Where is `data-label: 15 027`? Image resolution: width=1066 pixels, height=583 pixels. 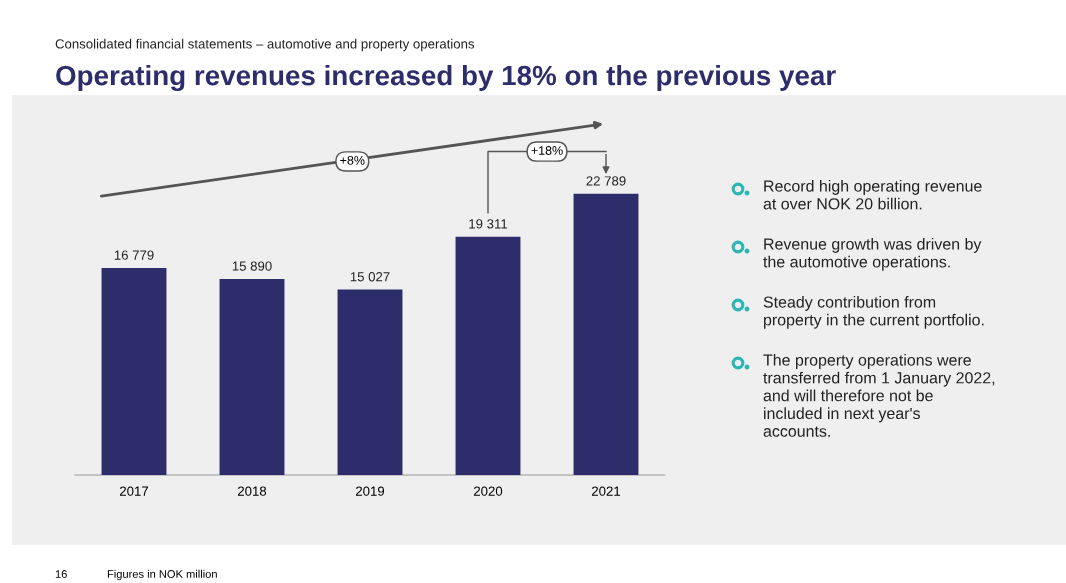 data-label: 15 027 is located at coordinates (370, 277).